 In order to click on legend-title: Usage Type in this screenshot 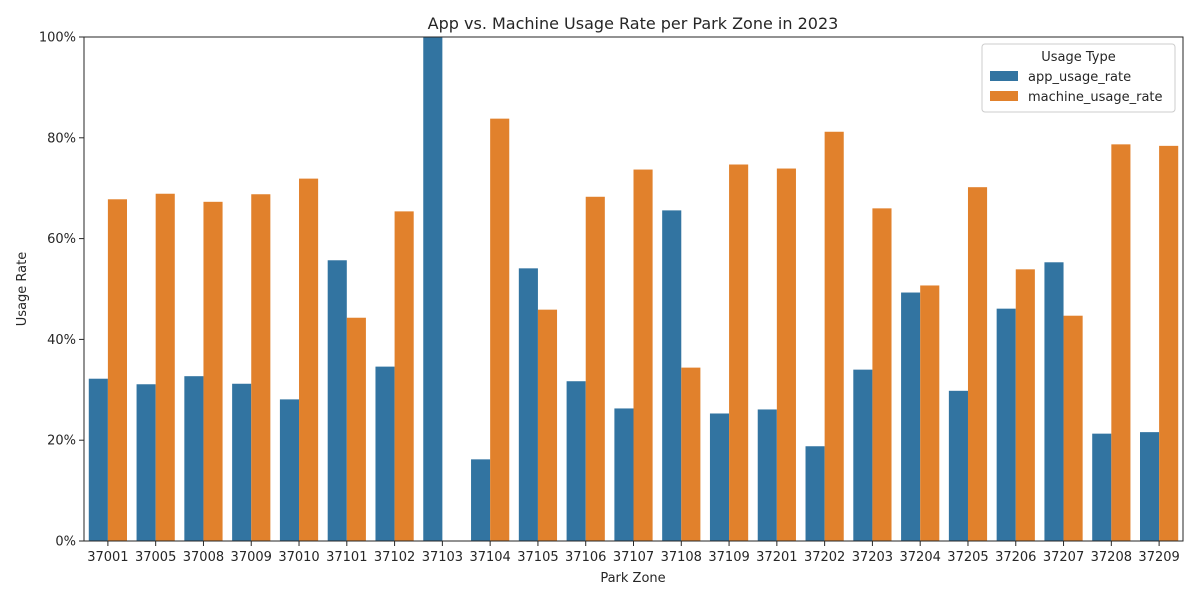, I will do `click(1078, 57)`.